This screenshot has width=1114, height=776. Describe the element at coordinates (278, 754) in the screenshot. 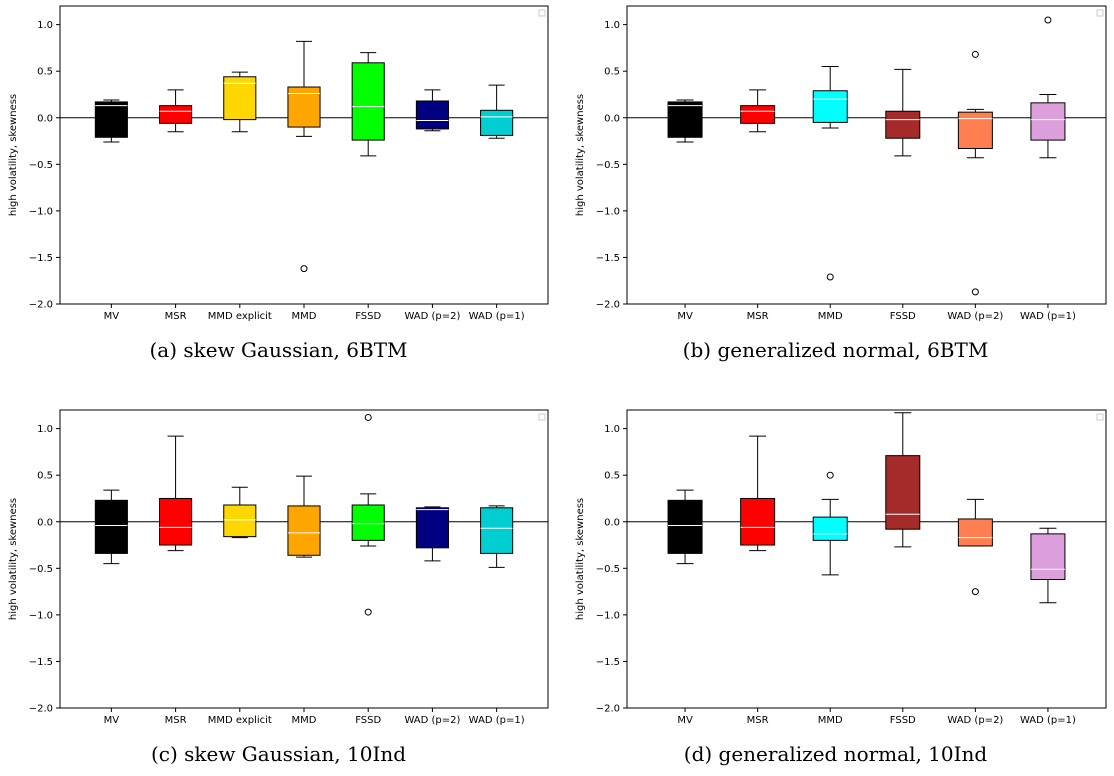

I see `caption-c: (c) skew Gaussian, 10Ind` at that location.